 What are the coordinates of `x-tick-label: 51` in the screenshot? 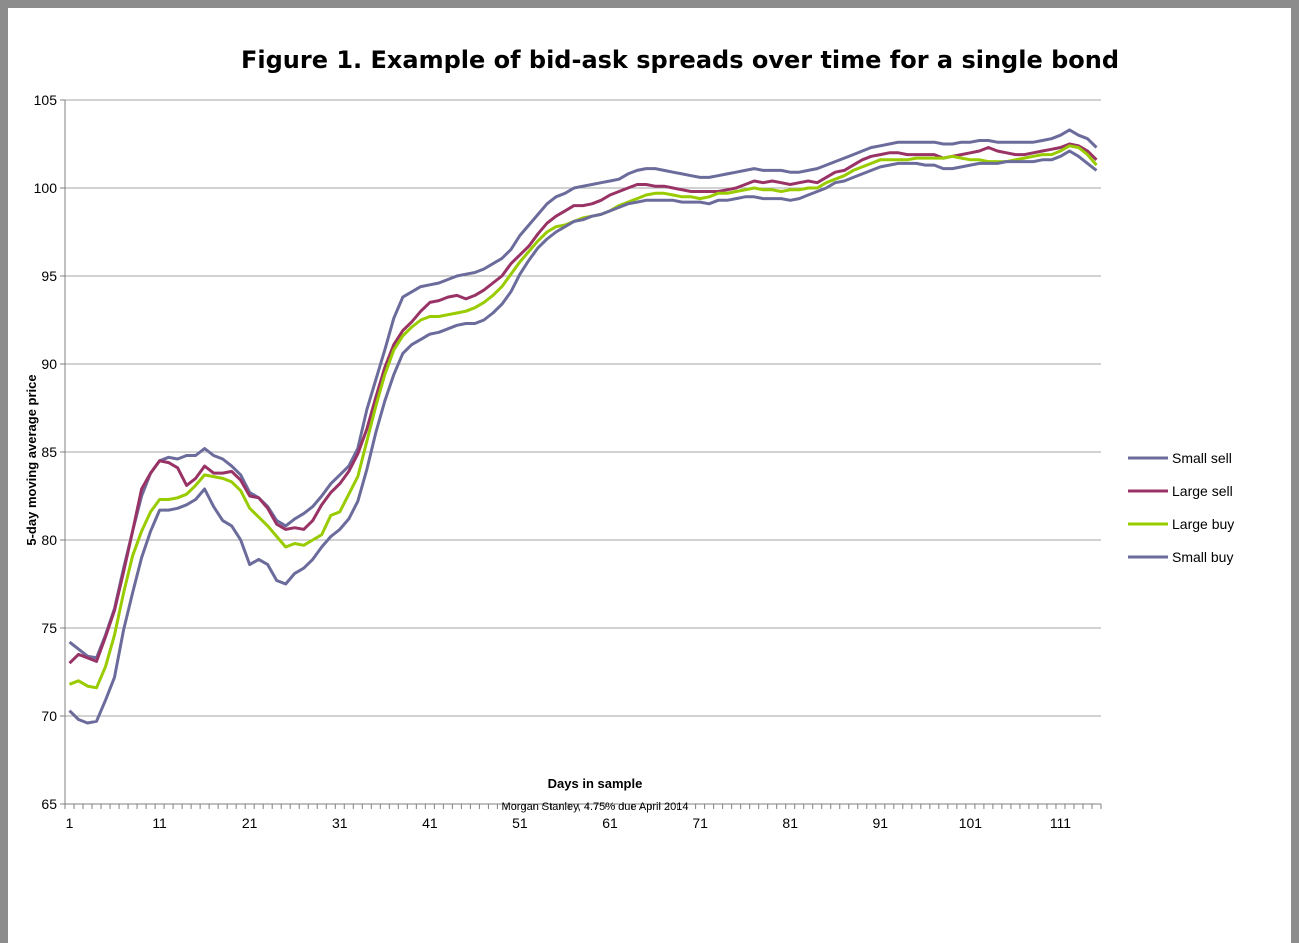 It's located at (520, 823).